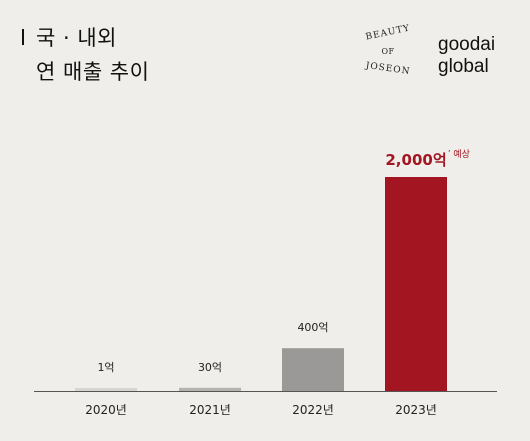 This screenshot has width=530, height=441. I want to click on goodai-global-logo: goodai global, so click(466, 56).